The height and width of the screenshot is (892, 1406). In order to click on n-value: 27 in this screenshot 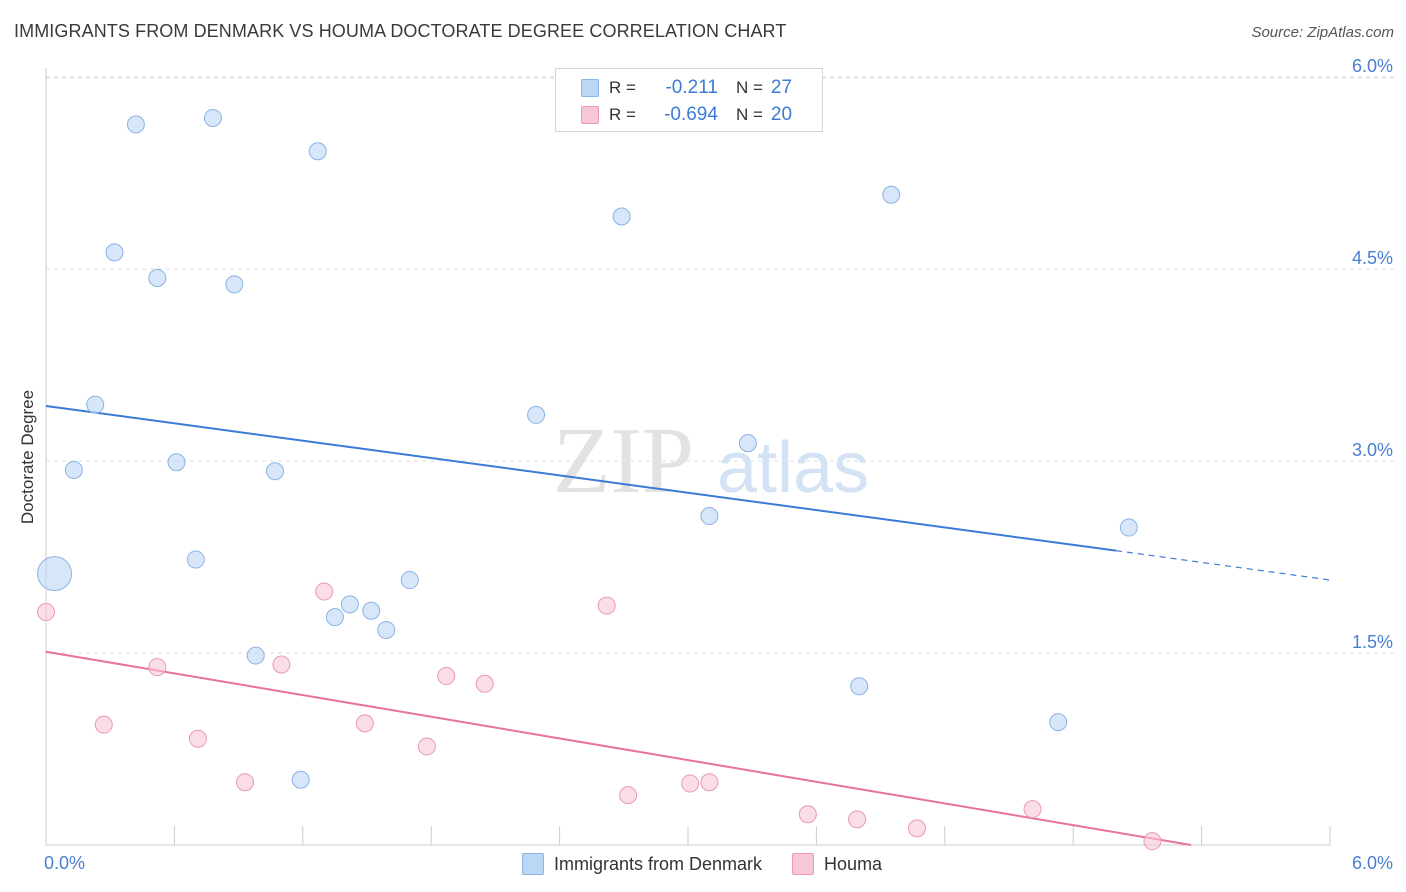, I will do `click(781, 87)`.